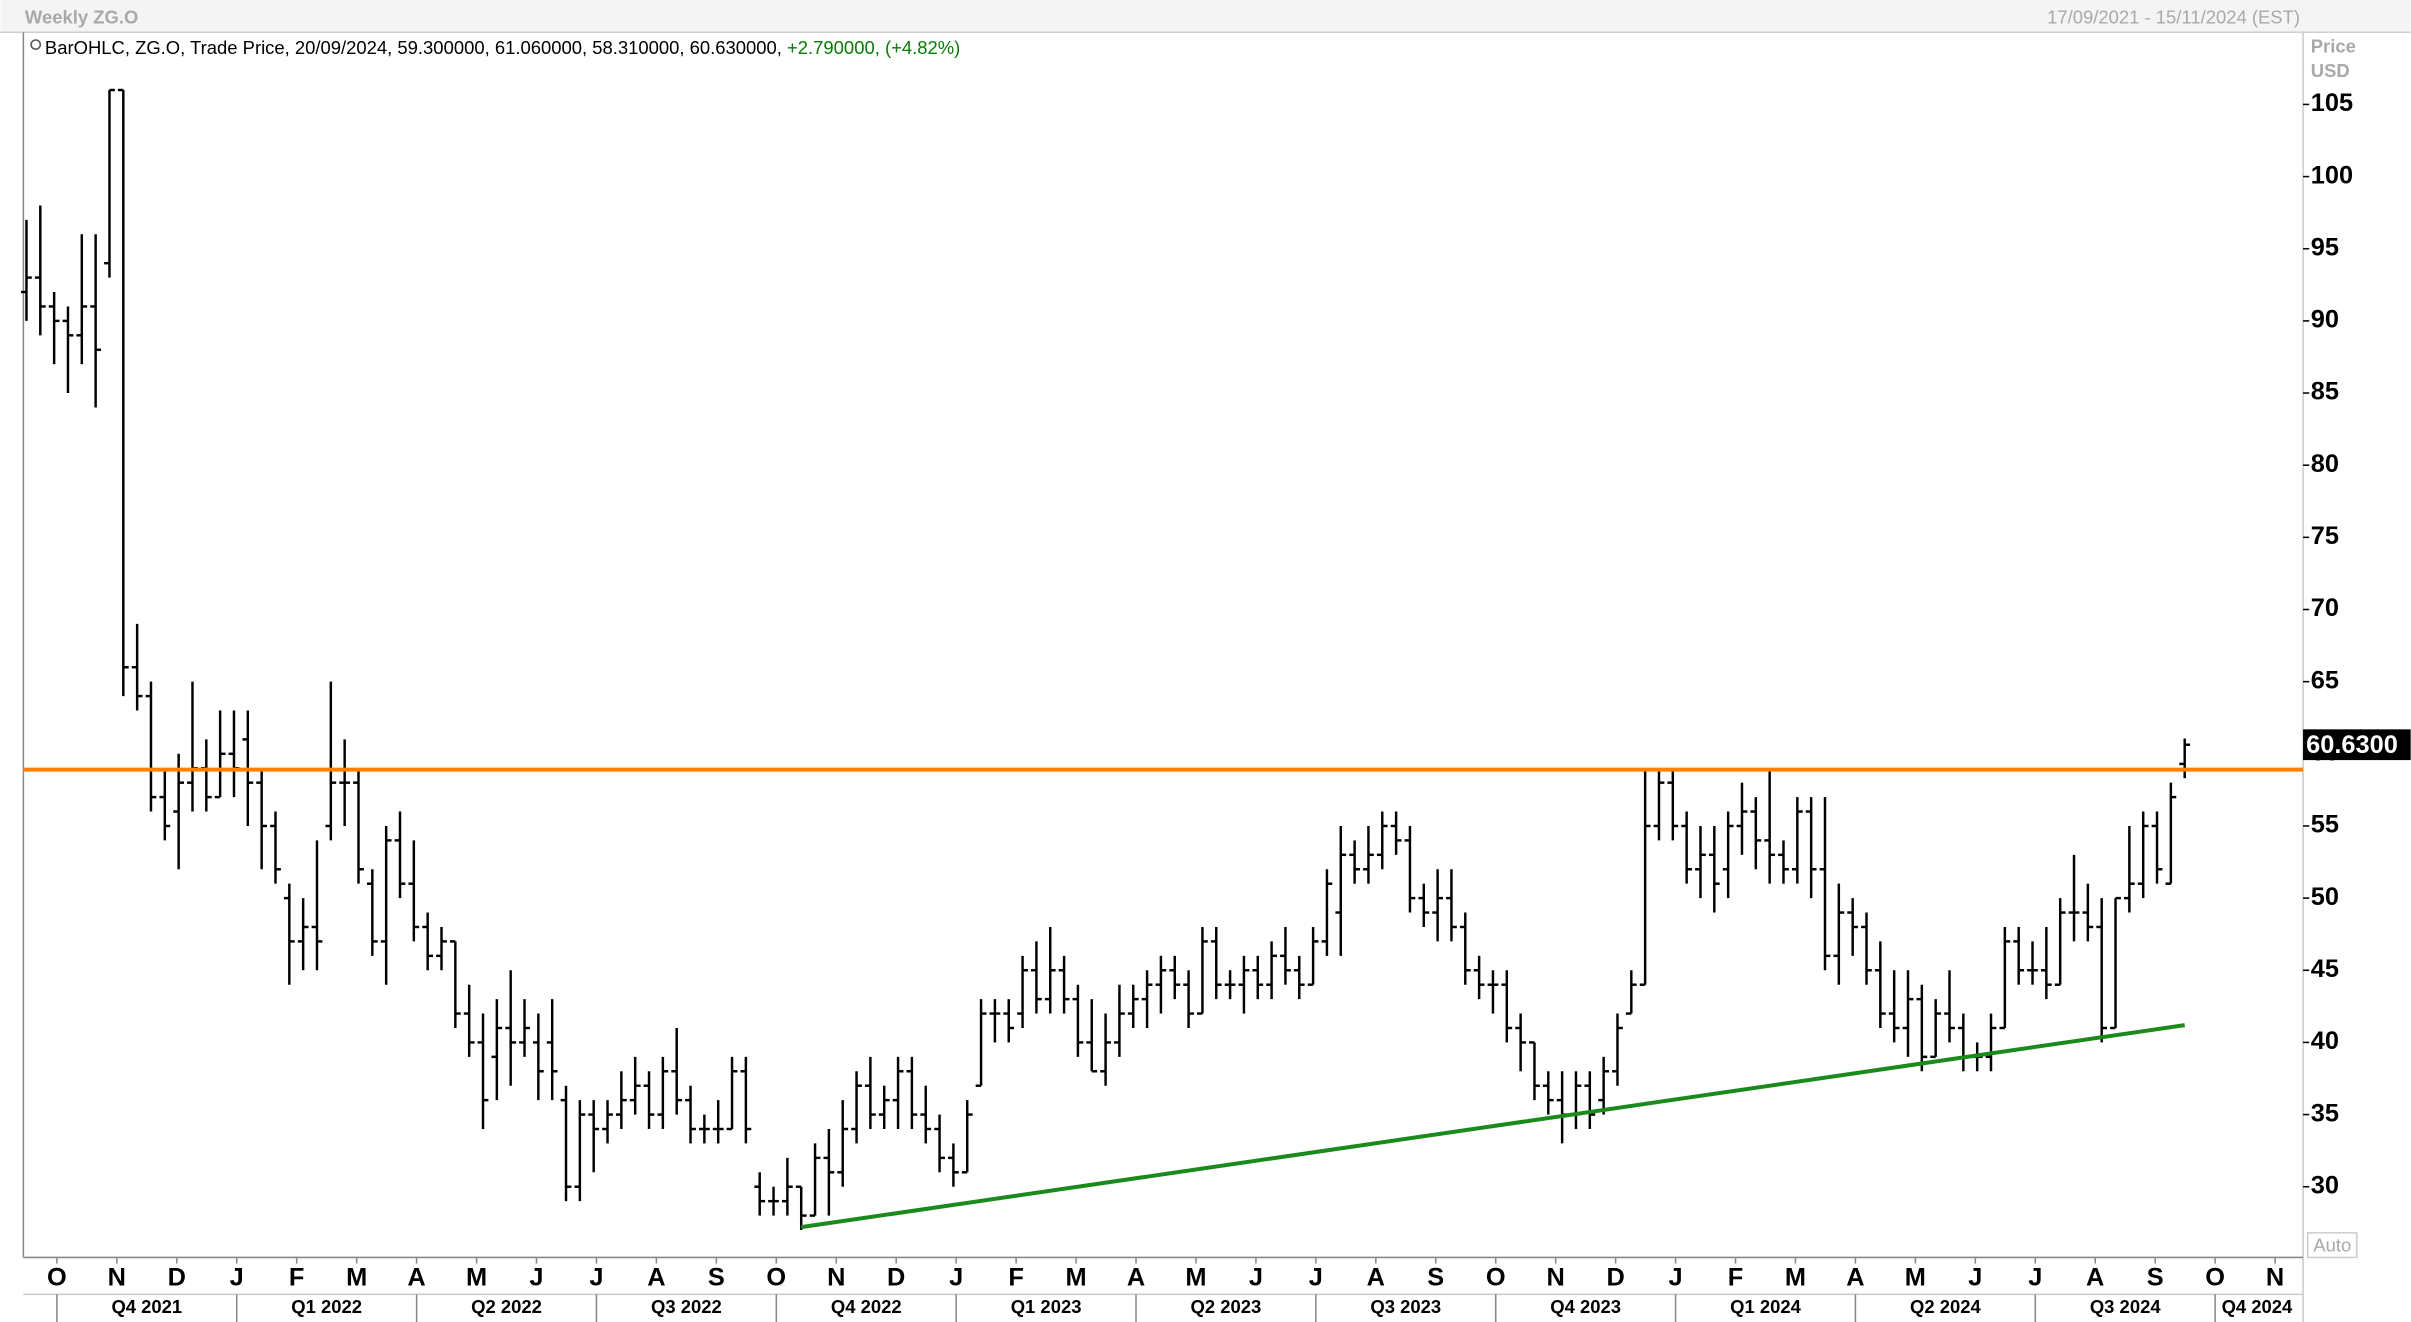 This screenshot has height=1322, width=2411. I want to click on y-tick-label: 90, so click(2325, 320).